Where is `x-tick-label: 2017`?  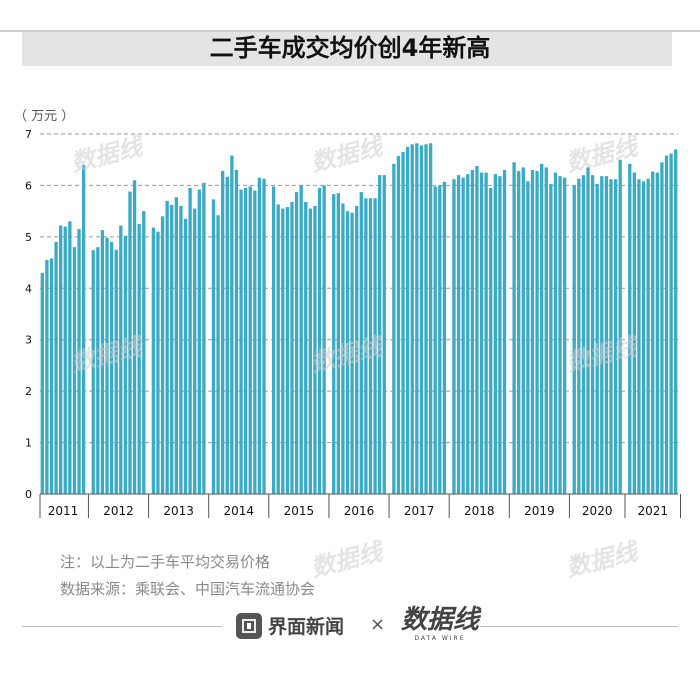
x-tick-label: 2017 is located at coordinates (419, 511).